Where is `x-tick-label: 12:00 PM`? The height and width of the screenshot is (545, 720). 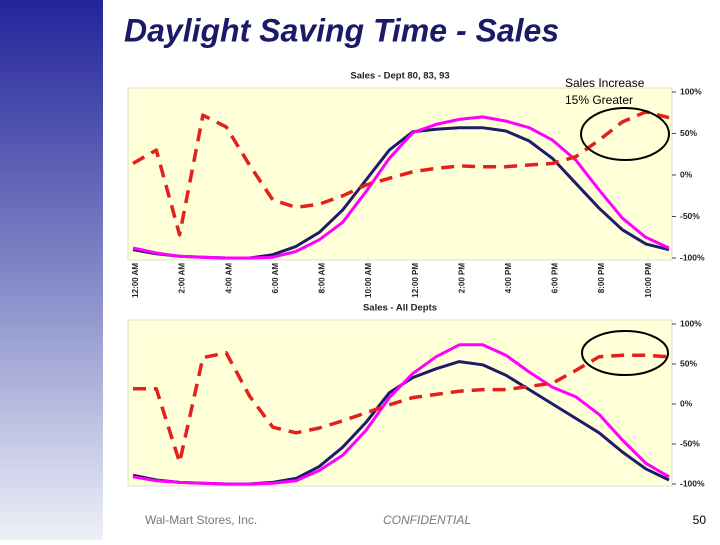 x-tick-label: 12:00 PM is located at coordinates (415, 280).